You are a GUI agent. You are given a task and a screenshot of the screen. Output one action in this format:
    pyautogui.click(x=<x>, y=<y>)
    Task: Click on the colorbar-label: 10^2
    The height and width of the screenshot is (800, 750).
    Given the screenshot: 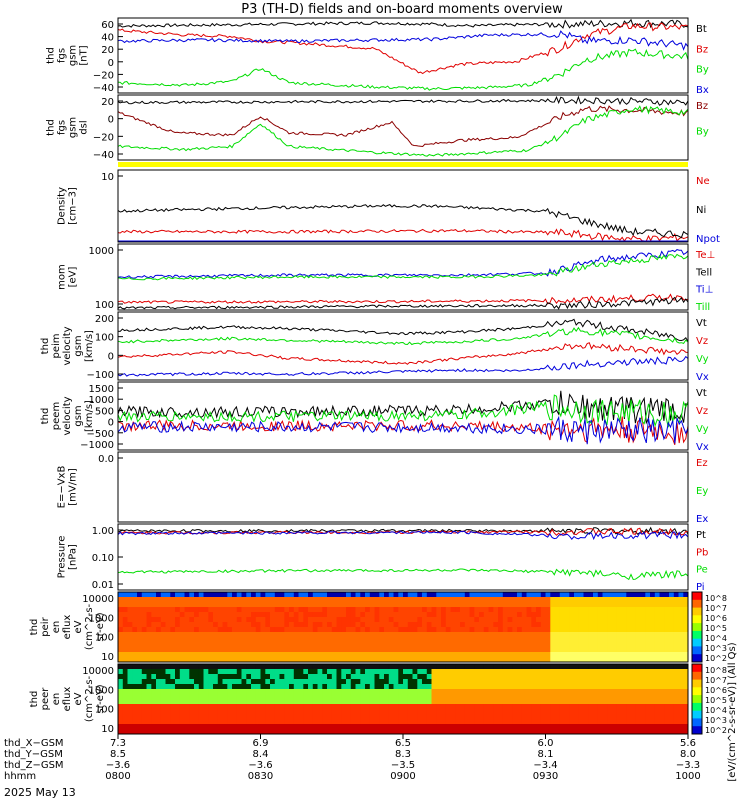 What is the action you would take?
    pyautogui.click(x=716, y=658)
    